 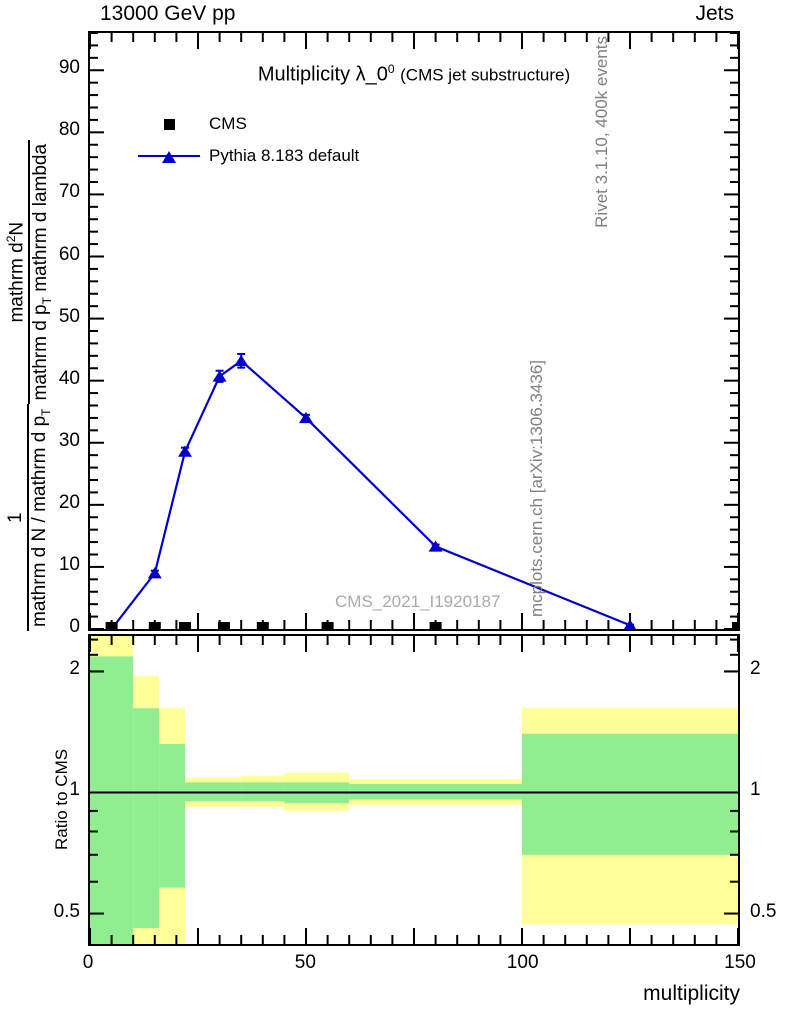 What do you see at coordinates (322, 74) in the screenshot?
I see `plot-title-text: Multiplicity λ_0` at bounding box center [322, 74].